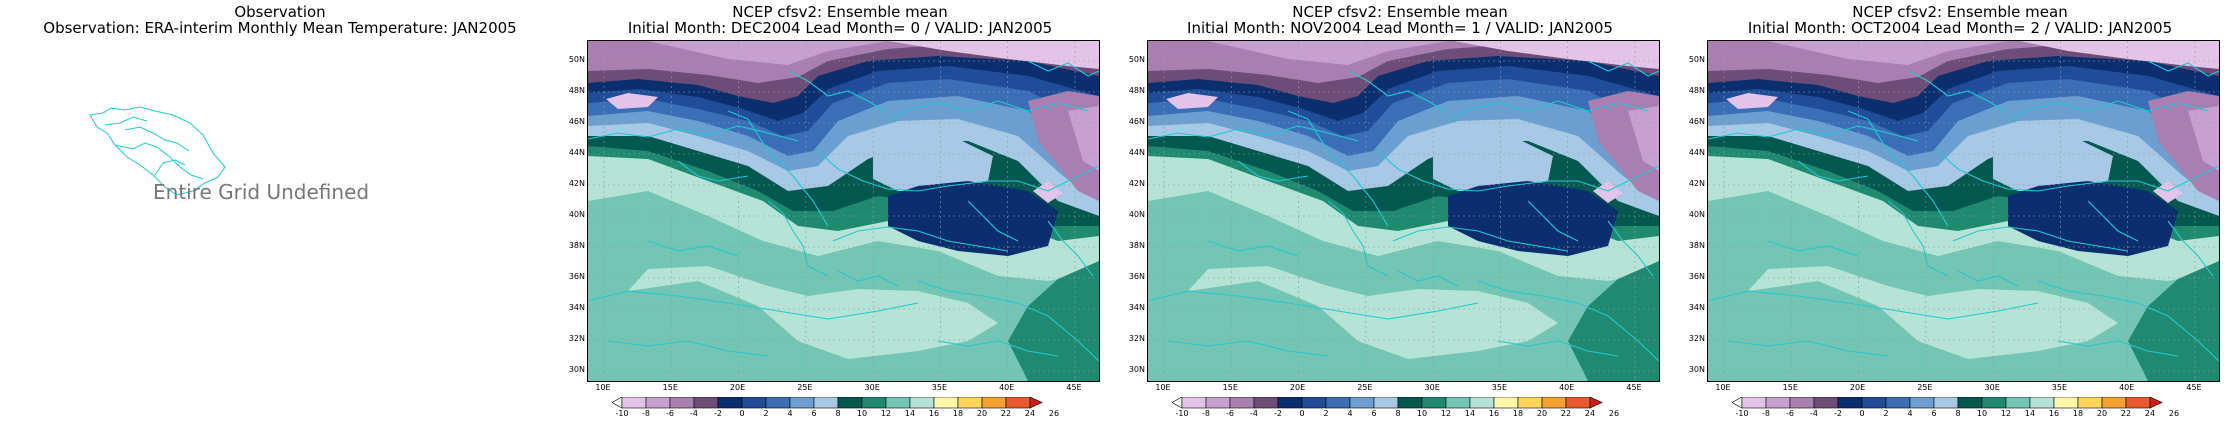  Describe the element at coordinates (1910, 413) in the screenshot. I see `colorbar-label: 4` at that location.